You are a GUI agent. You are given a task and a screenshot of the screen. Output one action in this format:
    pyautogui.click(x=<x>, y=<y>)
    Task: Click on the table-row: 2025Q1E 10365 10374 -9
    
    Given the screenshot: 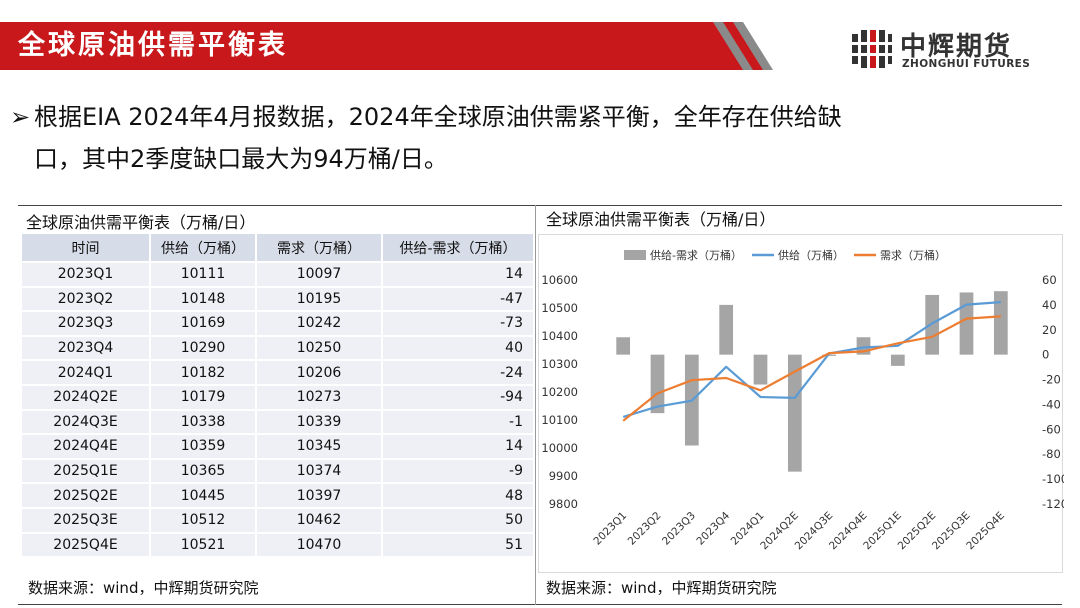 What is the action you would take?
    pyautogui.click(x=278, y=471)
    